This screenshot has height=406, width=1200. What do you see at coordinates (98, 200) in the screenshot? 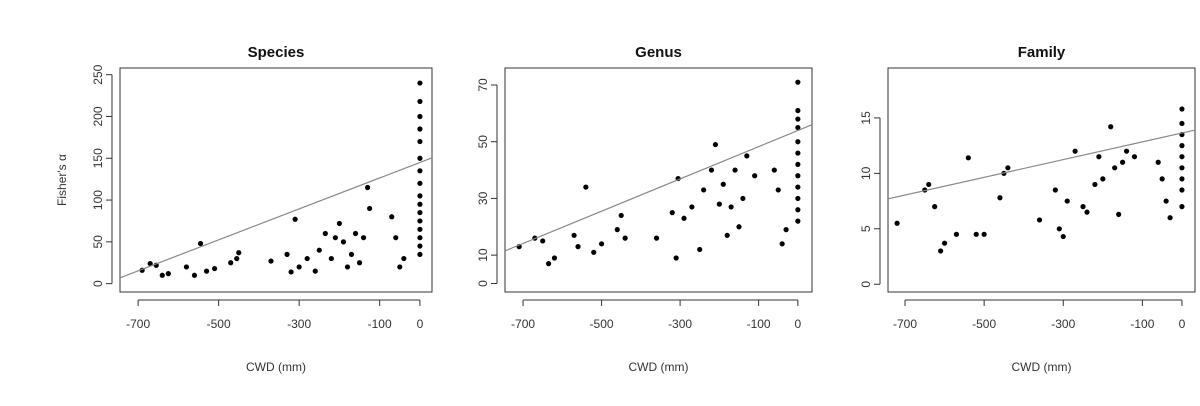
I see `y-tick-label: 100` at bounding box center [98, 200].